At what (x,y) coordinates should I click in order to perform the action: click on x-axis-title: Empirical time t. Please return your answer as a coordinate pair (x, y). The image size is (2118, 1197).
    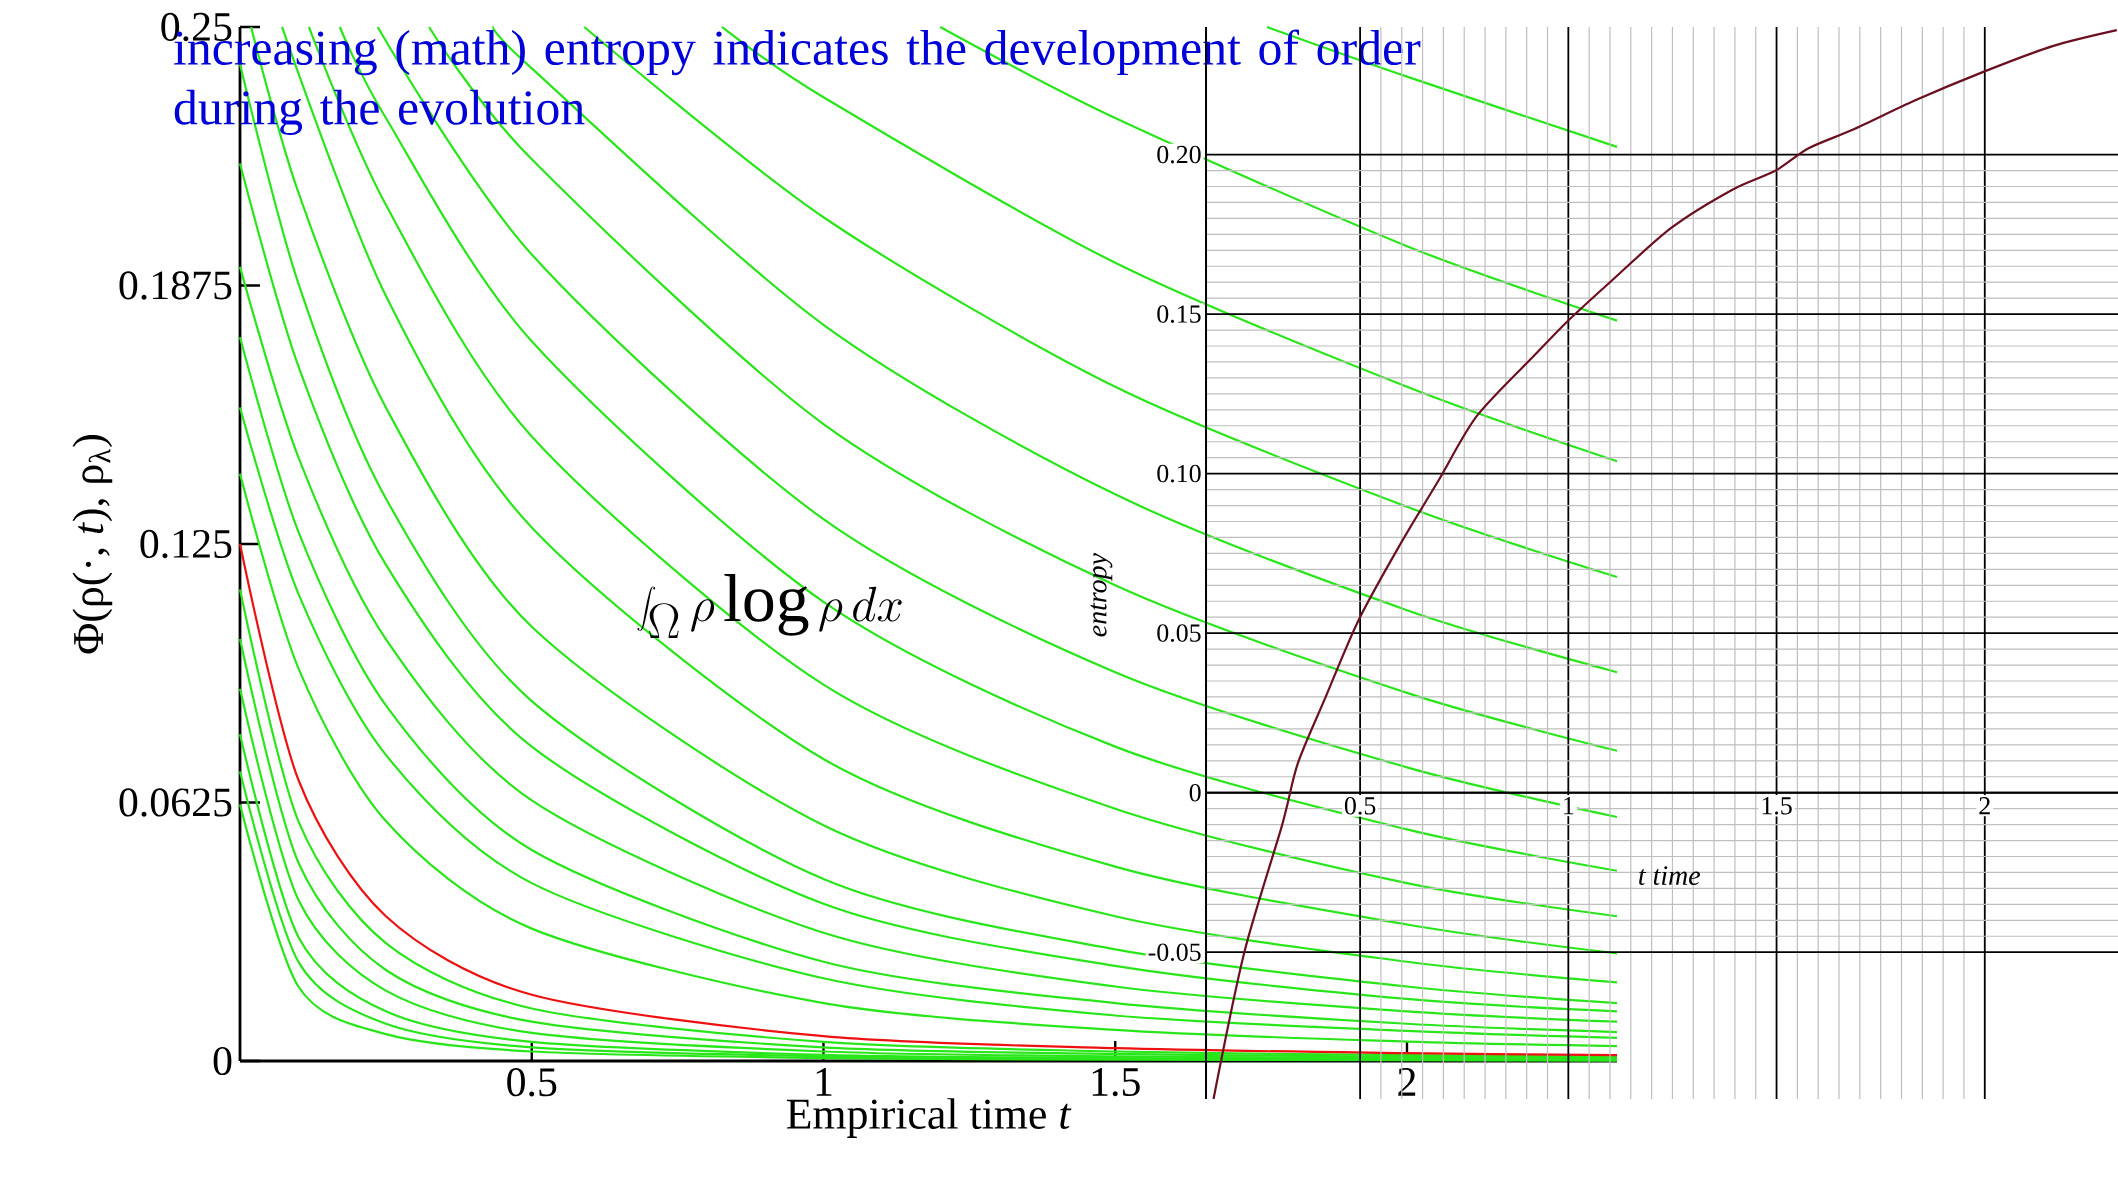
    Looking at the image, I should click on (929, 1118).